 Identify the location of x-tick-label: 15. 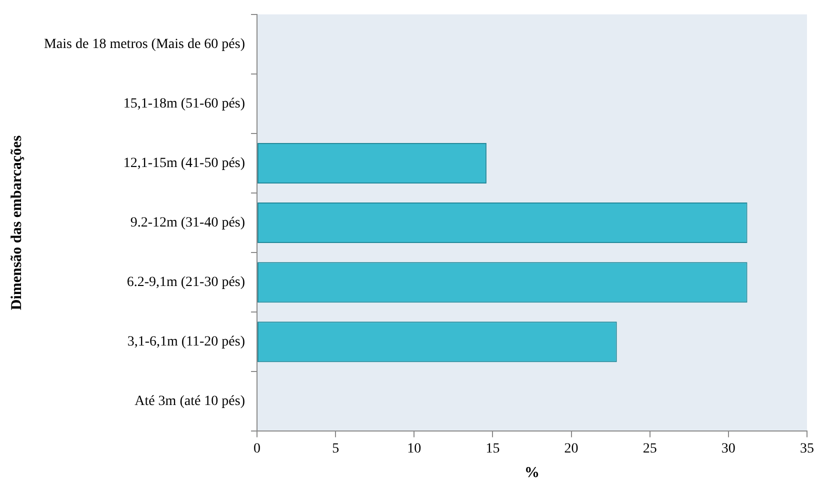
(493, 448).